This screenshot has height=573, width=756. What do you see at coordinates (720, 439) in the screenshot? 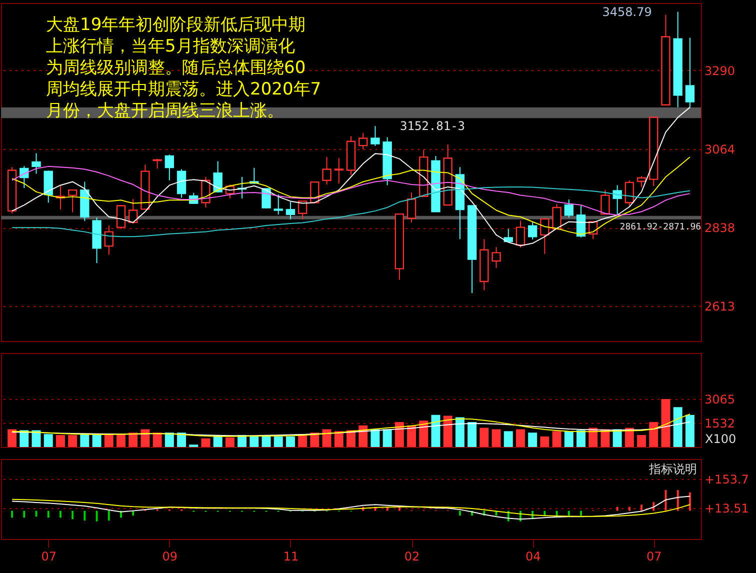
I see `text: X100` at bounding box center [720, 439].